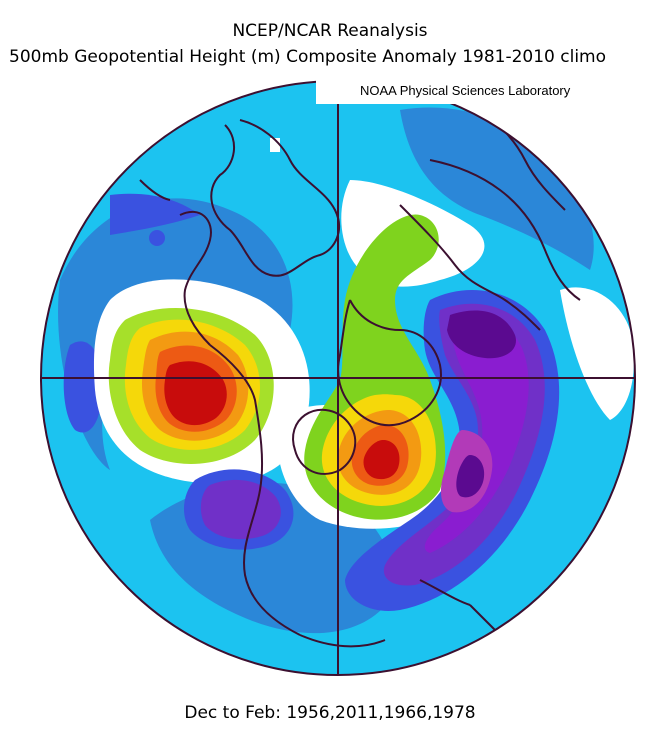  Describe the element at coordinates (481, 334) in the screenshot. I see `negative-anomaly-europe-core` at that location.